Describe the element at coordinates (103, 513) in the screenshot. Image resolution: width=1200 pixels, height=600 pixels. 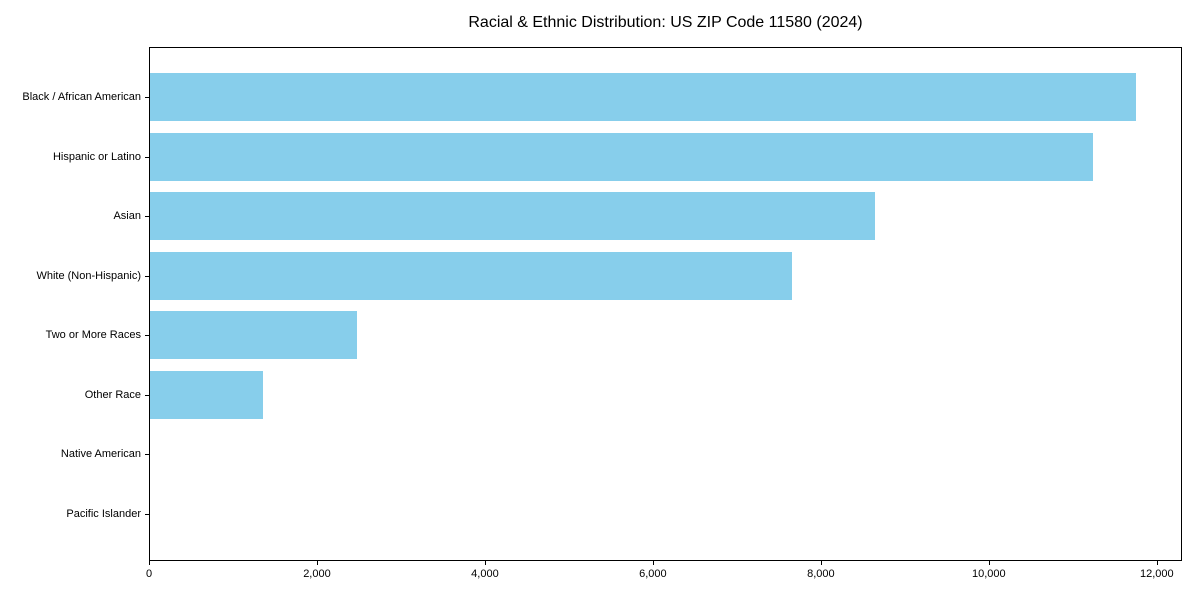
I see `y-tick-label: Pacific Islander` at that location.